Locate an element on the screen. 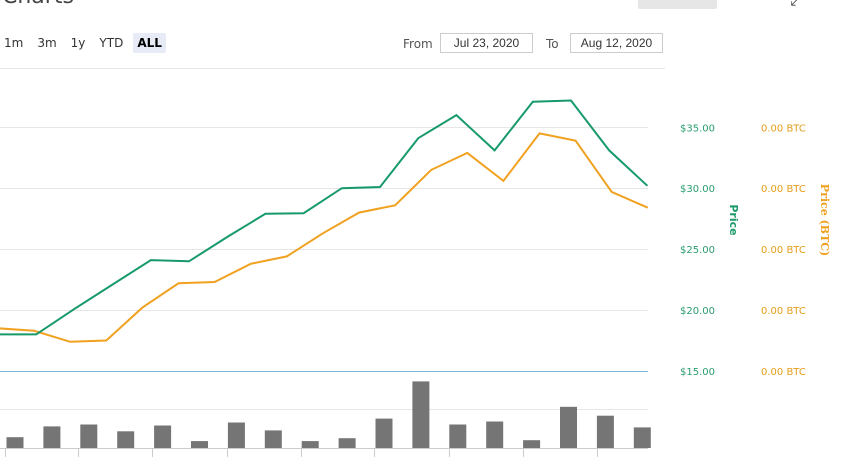 This screenshot has height=457, width=853. expand-icon: ⤢ is located at coordinates (796, 5).